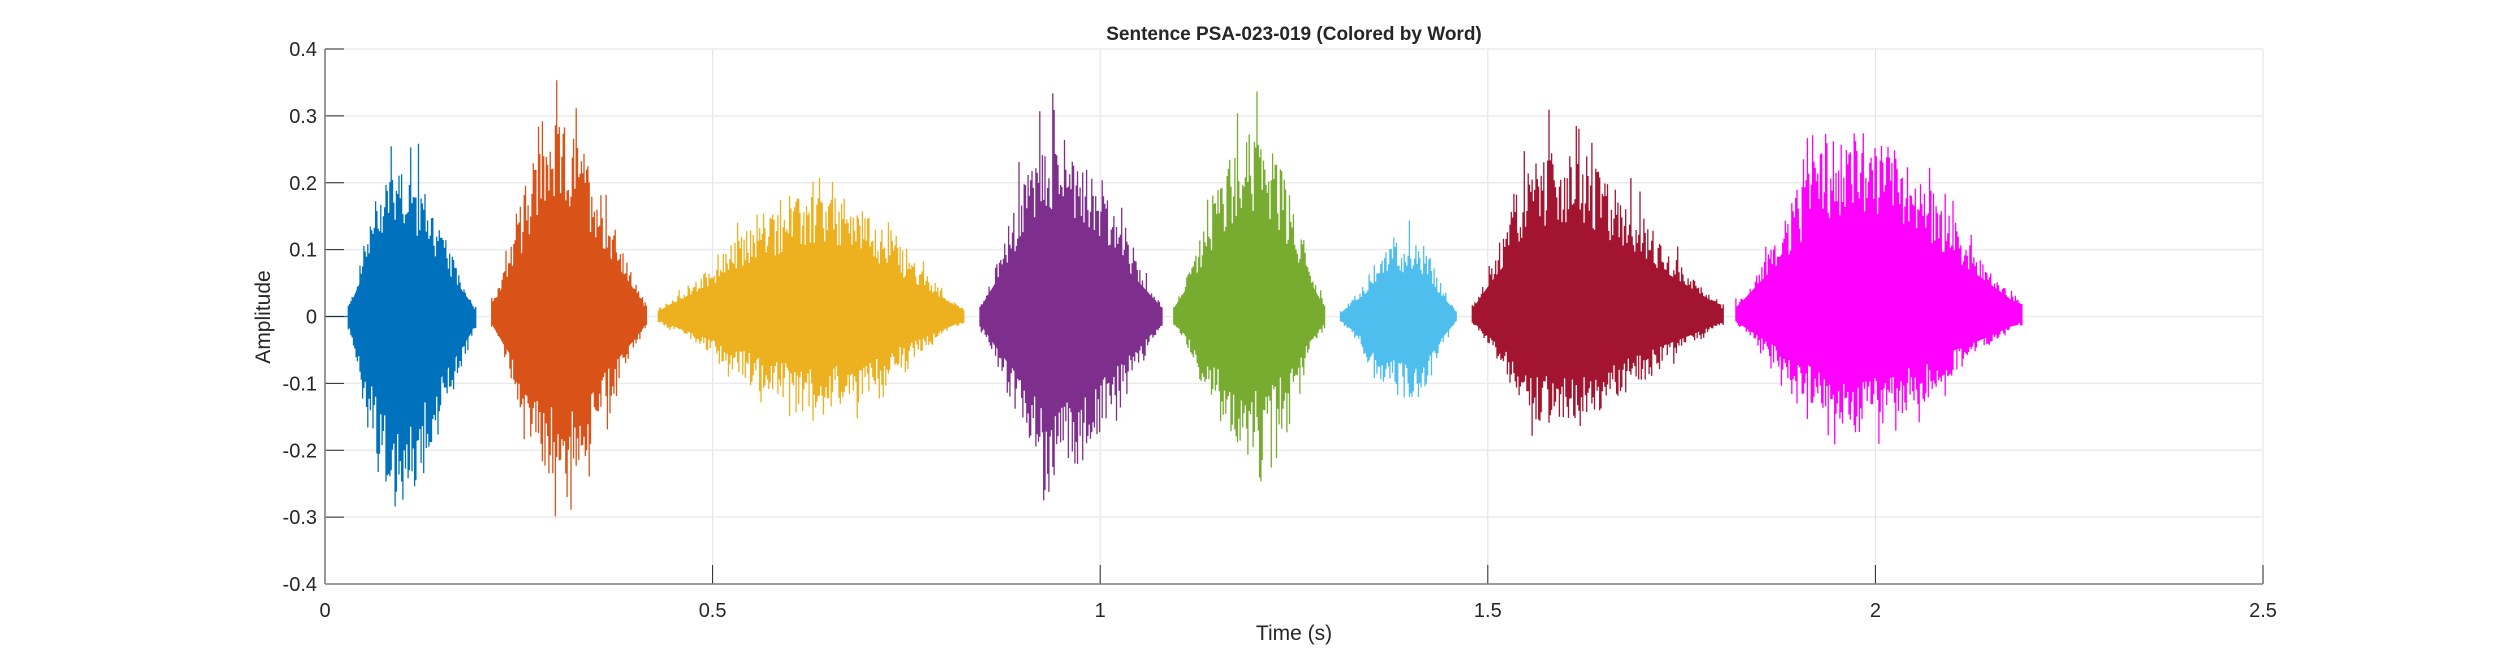  I want to click on x-axis-label: Time (s), so click(1294, 633).